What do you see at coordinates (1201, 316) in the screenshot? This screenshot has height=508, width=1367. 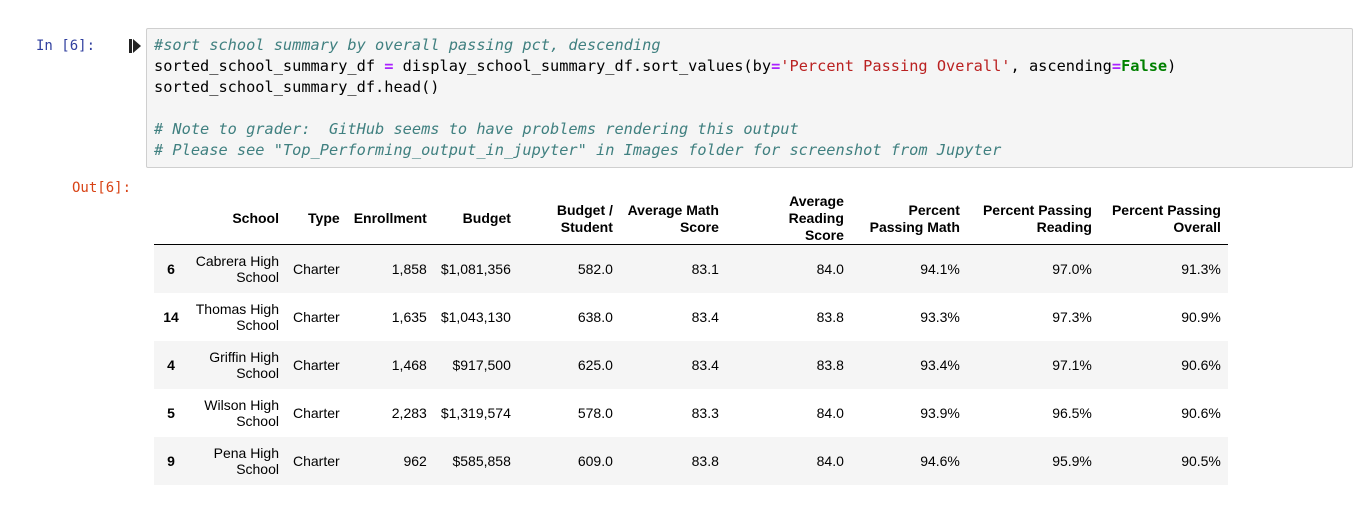 I see `cell-percent-passing-overall: 90.9%` at bounding box center [1201, 316].